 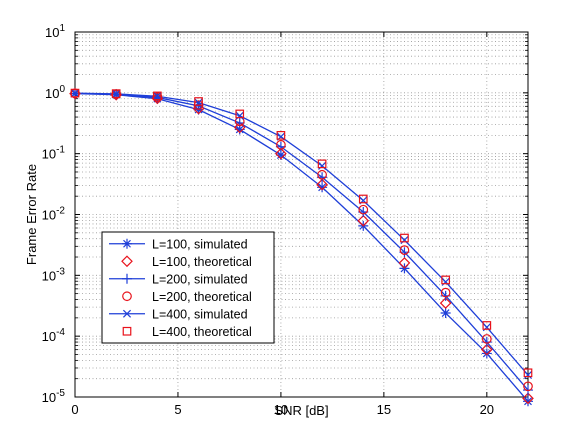 I want to click on legend-entry: L=400, theoretical, so click(x=187, y=332).